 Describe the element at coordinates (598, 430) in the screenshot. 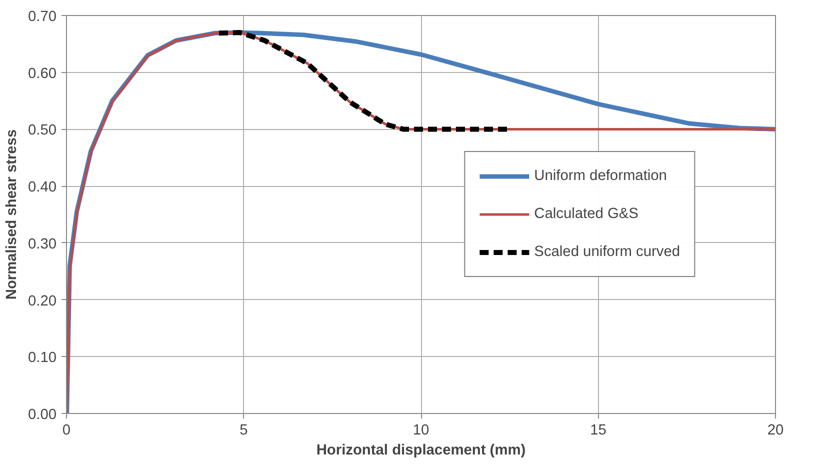

I see `x-tick-label: 15` at that location.